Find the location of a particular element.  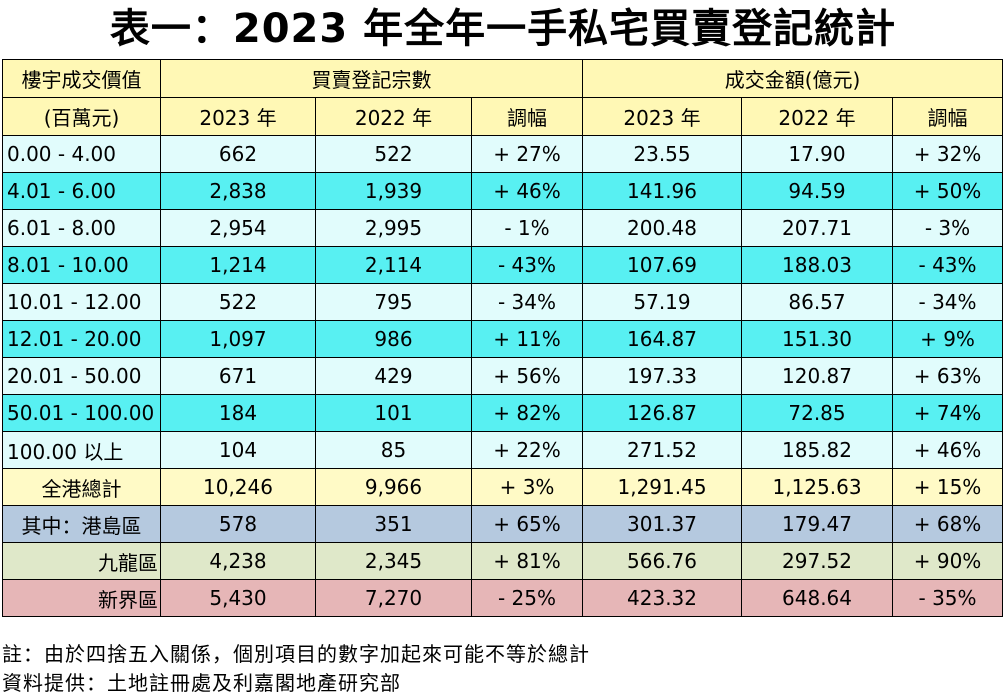

value-2022-cell: 648.64 is located at coordinates (817, 598).